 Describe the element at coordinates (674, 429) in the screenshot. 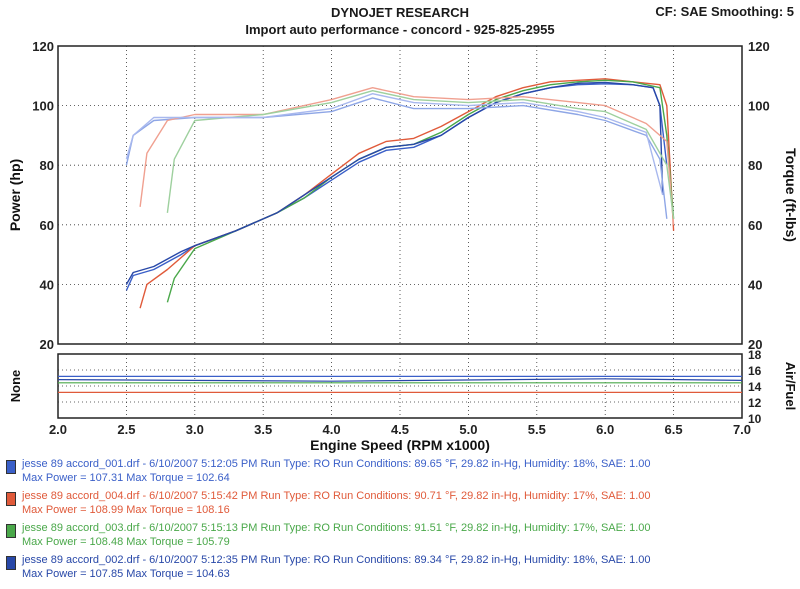

I see `x-tick-label: 6.5` at that location.